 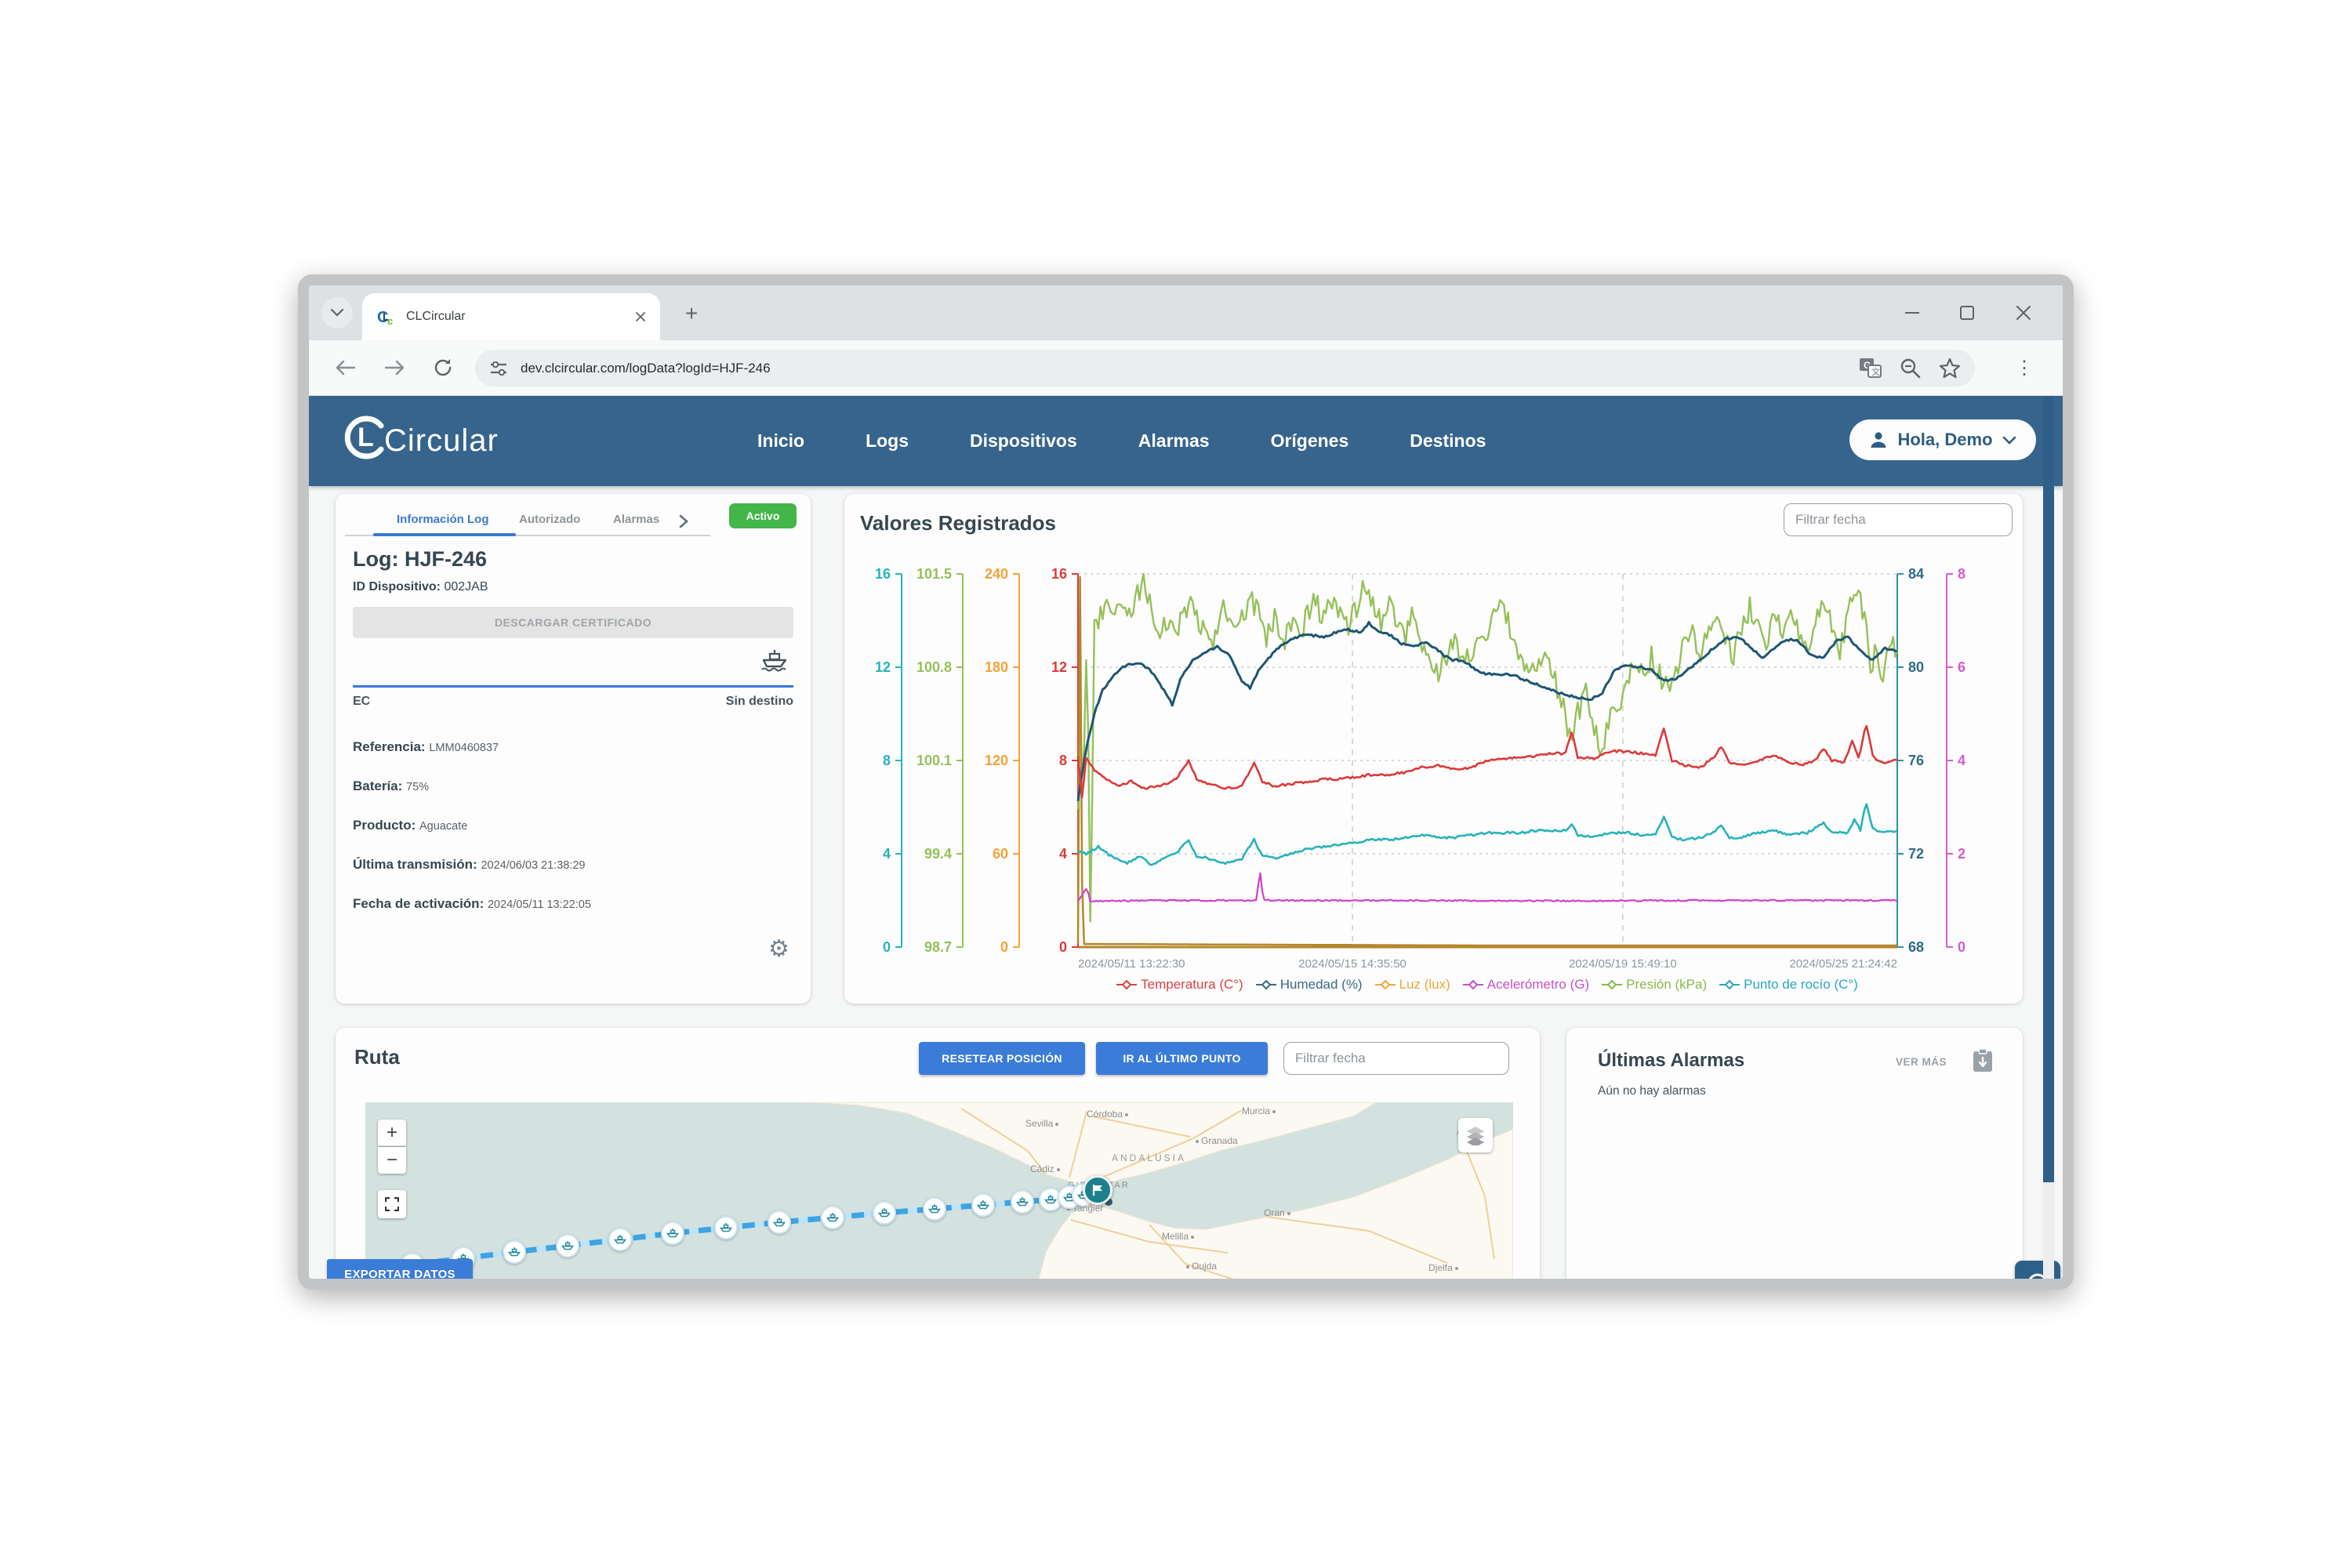 I want to click on chart-title: Valores Registrados, so click(x=958, y=523).